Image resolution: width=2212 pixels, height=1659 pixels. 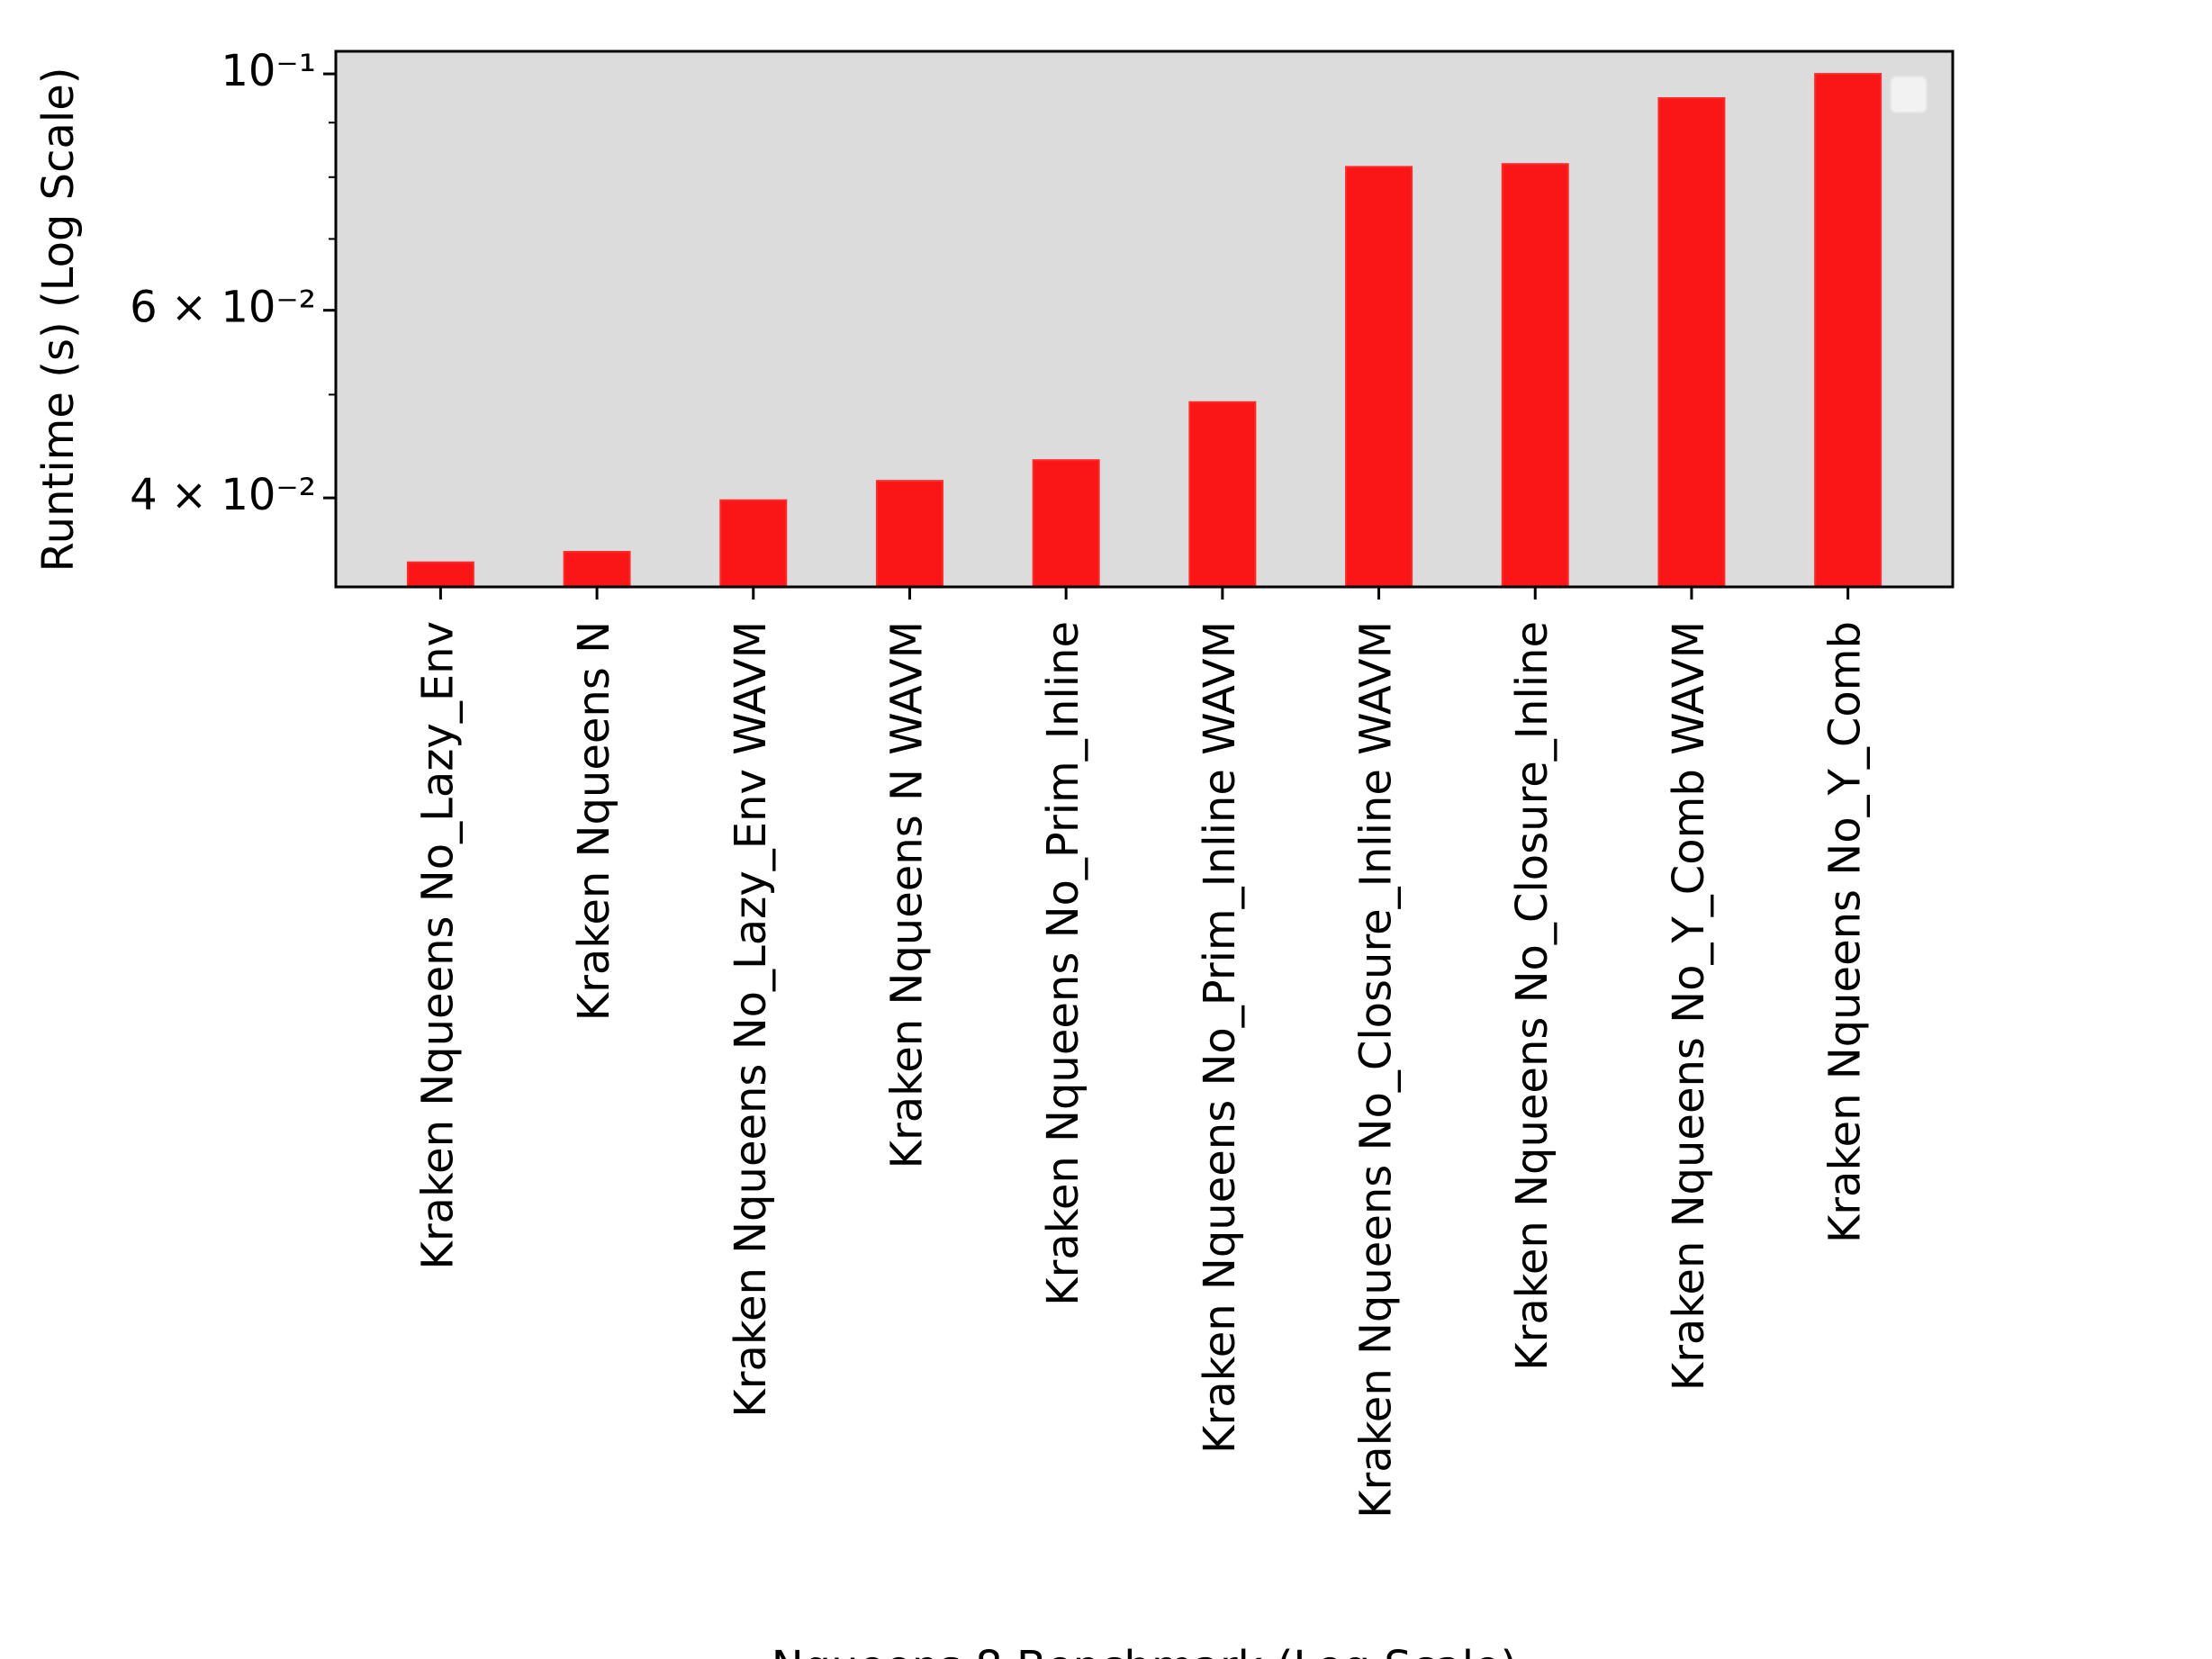 I want to click on y-tick-label: 10⁻¹, so click(x=268, y=71).